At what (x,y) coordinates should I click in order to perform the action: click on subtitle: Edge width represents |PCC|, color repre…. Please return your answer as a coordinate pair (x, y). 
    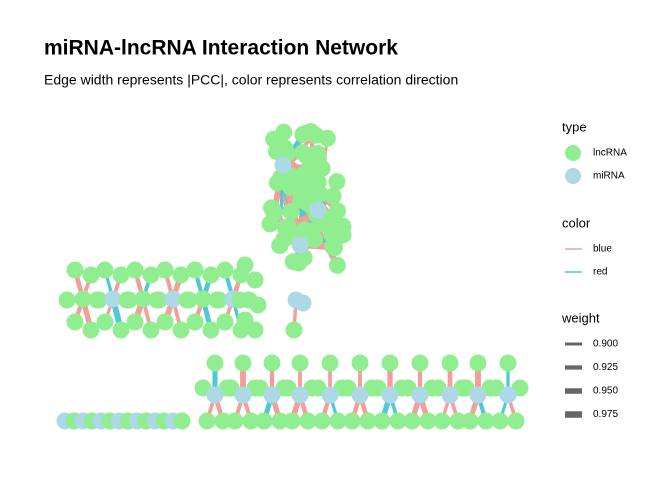
    Looking at the image, I should click on (251, 80).